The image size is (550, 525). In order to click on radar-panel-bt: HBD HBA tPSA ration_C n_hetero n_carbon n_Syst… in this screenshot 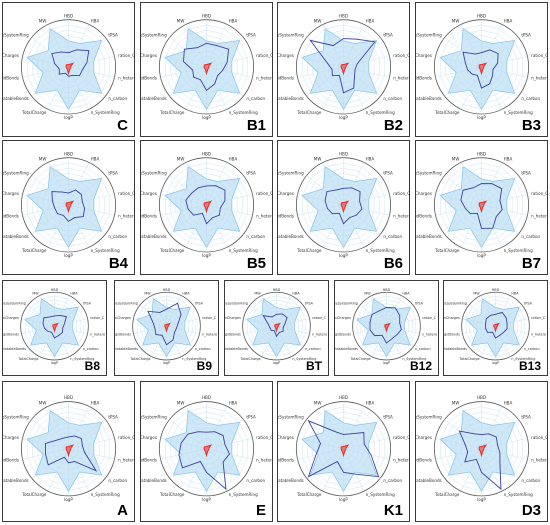, I will do `click(276, 328)`.